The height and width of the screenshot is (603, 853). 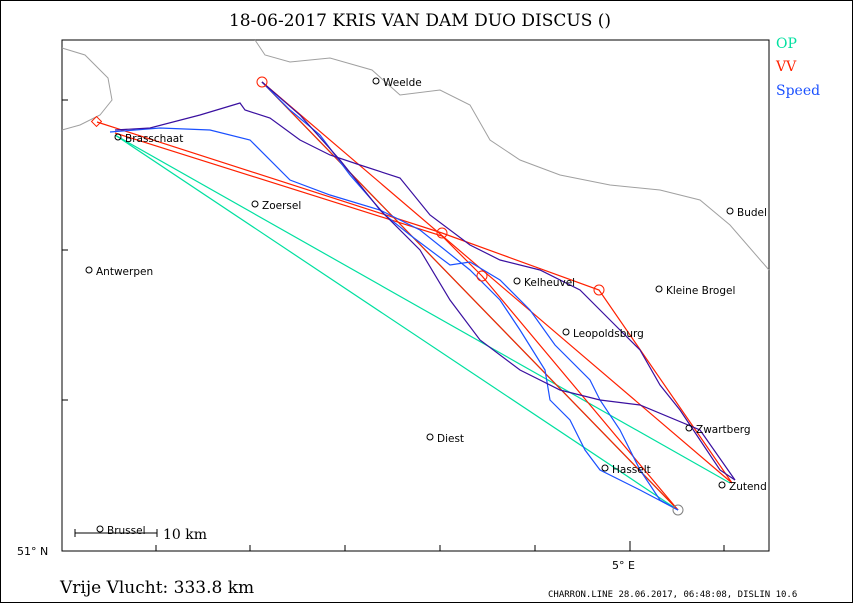 I want to click on map-title: 18-06-2017 KRIS VAN DAM DUO DISCUS (), so click(x=420, y=21).